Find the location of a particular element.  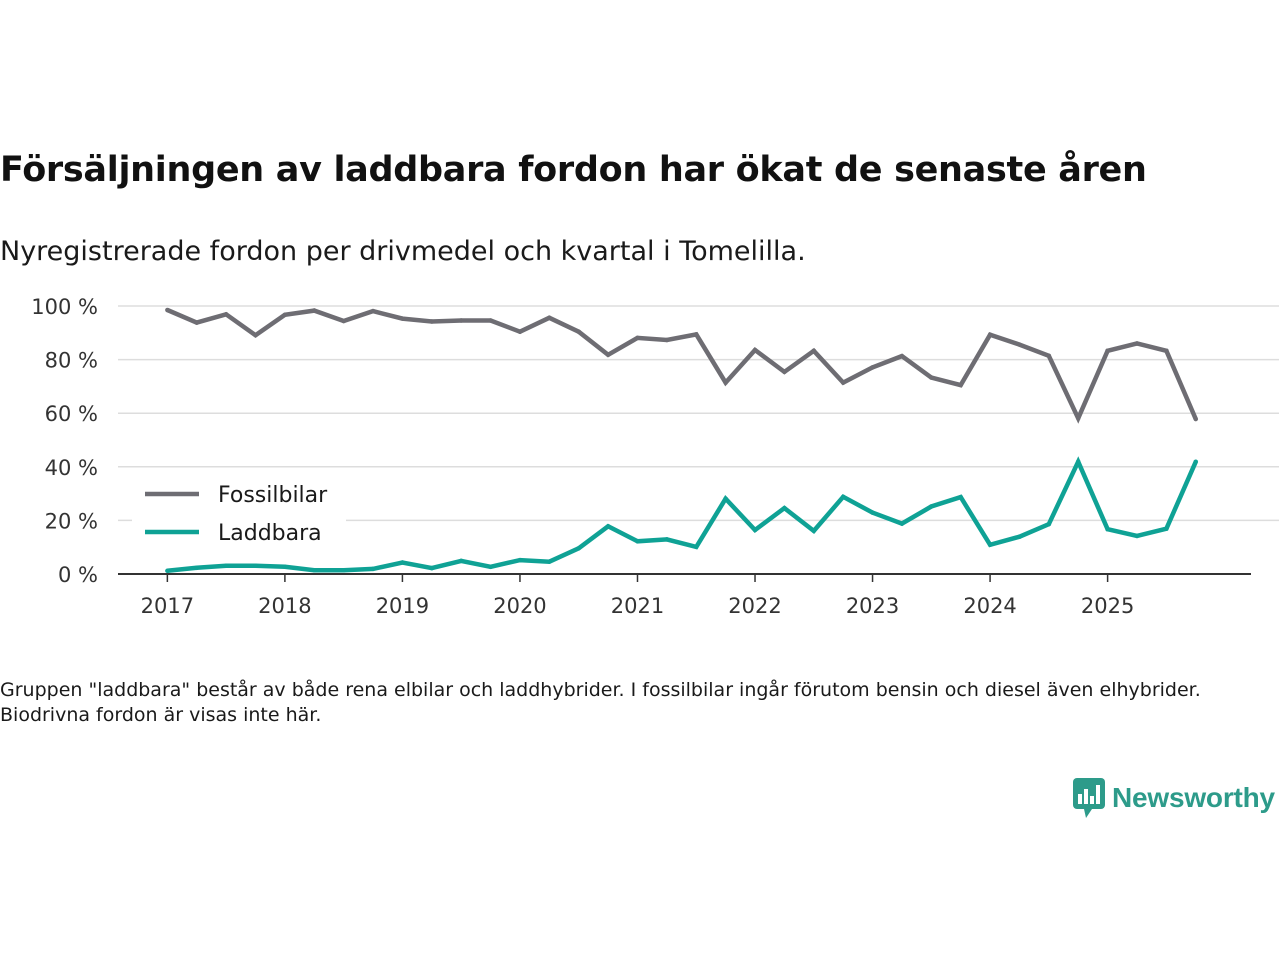

x-tick-label: 2023 is located at coordinates (872, 606).